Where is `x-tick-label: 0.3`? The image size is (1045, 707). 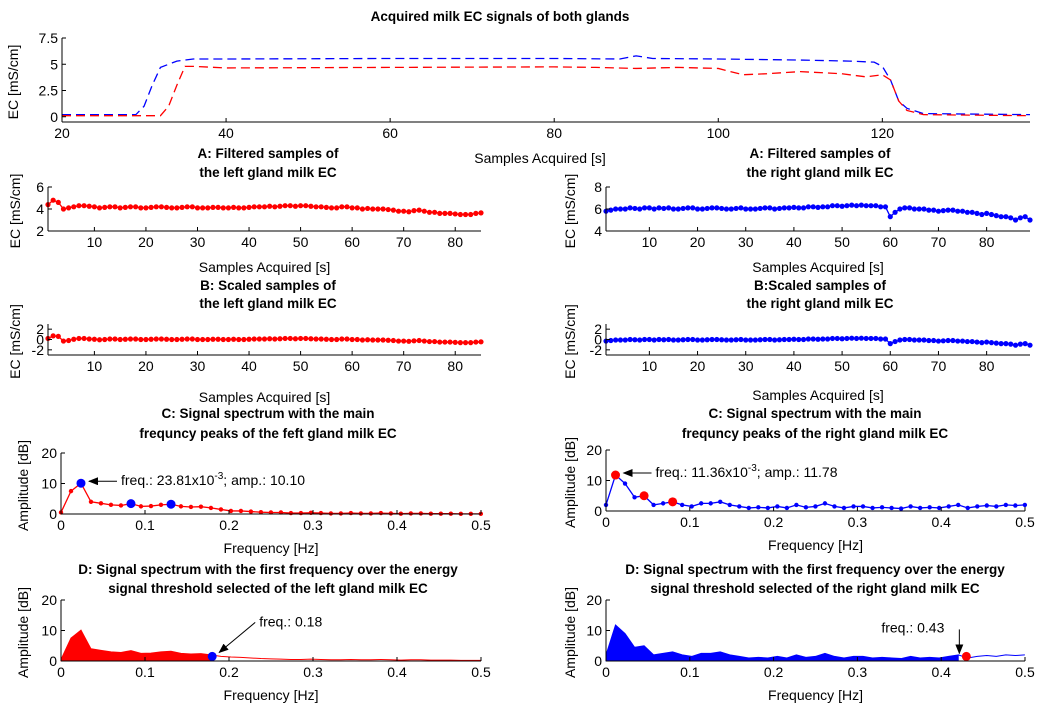 x-tick-label: 0.3 is located at coordinates (313, 672).